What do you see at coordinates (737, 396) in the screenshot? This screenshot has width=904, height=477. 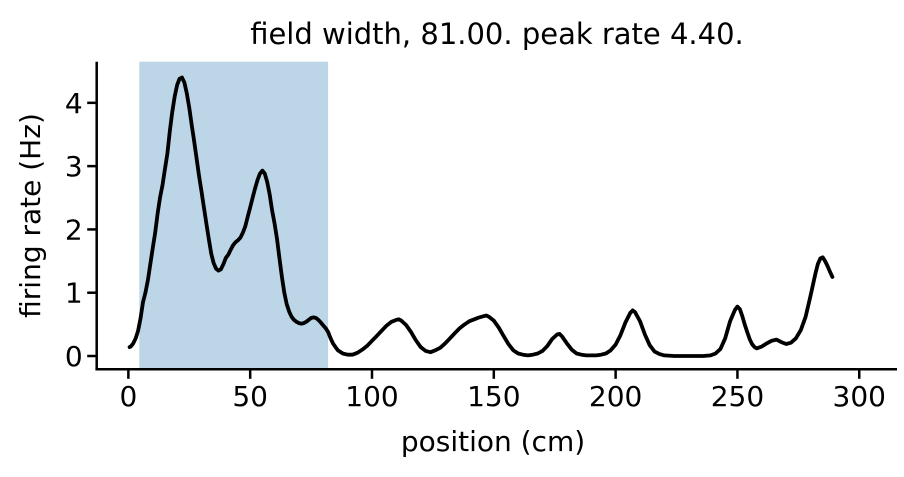 I see `x-tick-label-250: 250` at bounding box center [737, 396].